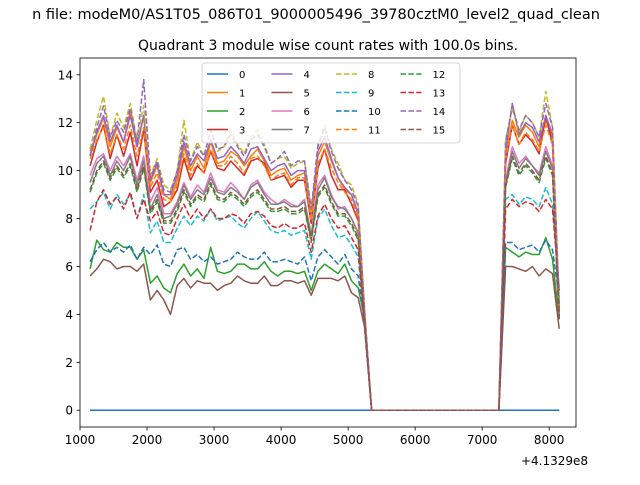 The height and width of the screenshot is (485, 640). Describe the element at coordinates (374, 112) in the screenshot. I see `legend-label-10: 10` at that location.